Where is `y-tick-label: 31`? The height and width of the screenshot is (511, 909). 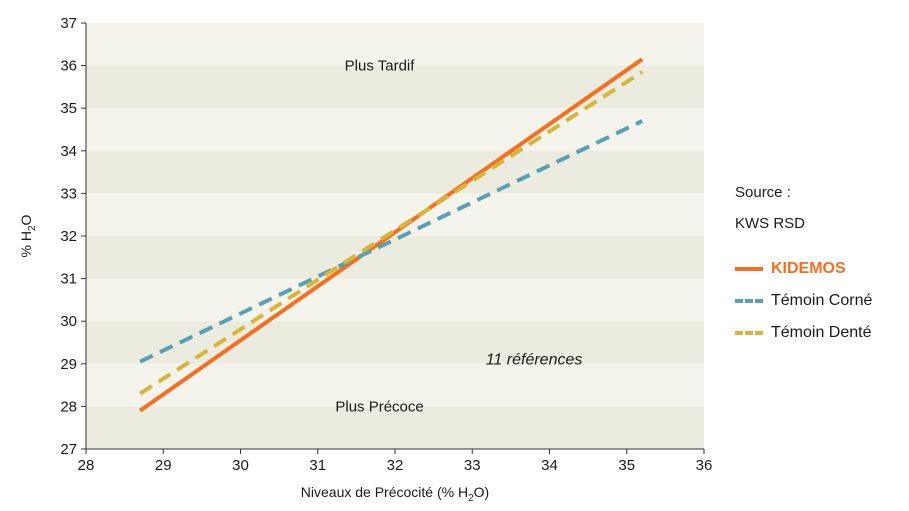 y-tick-label: 31 is located at coordinates (68, 279).